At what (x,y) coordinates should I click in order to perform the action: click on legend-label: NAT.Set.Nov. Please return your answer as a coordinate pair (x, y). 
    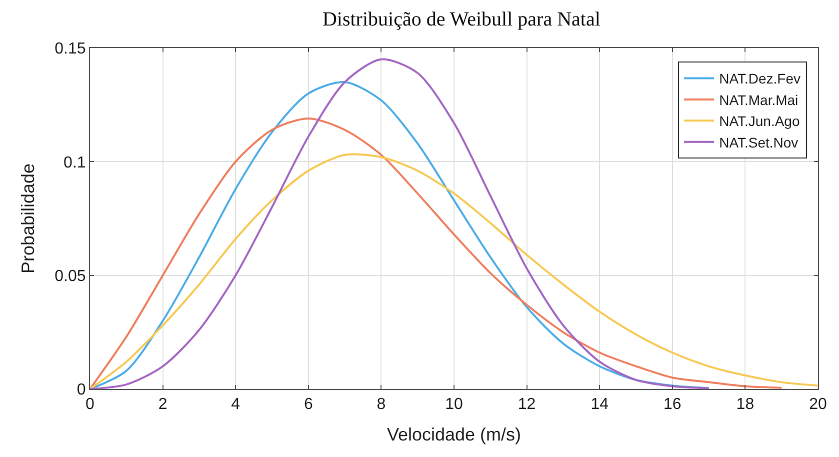
    Looking at the image, I should click on (758, 142).